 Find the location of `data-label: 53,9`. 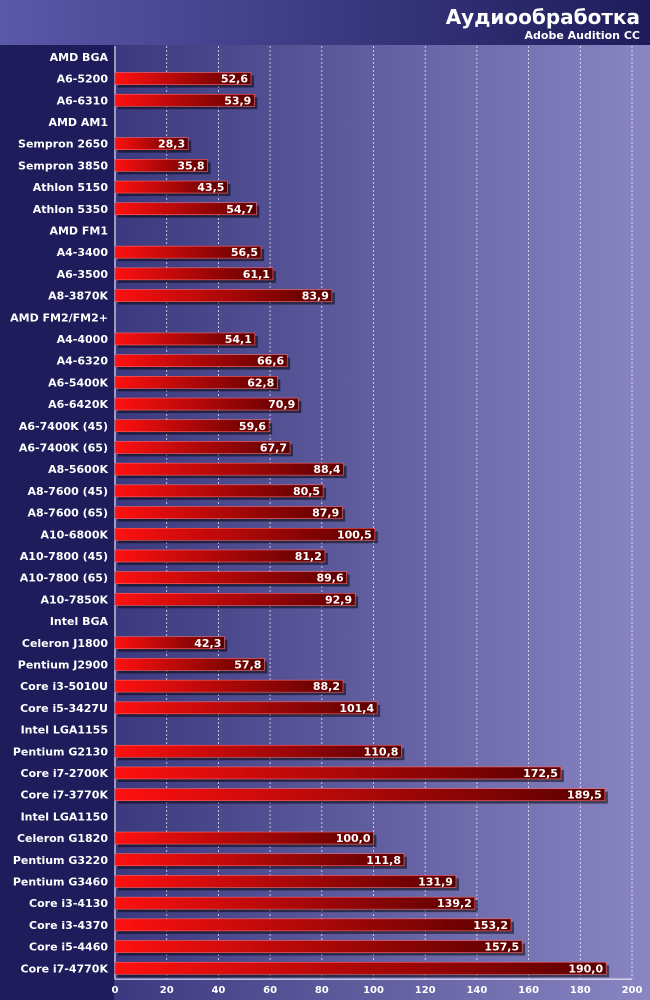

data-label: 53,9 is located at coordinates (237, 100).